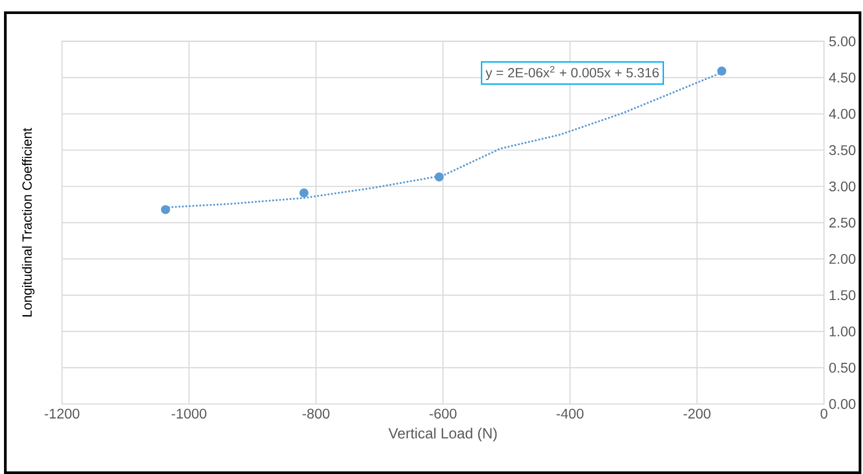  What do you see at coordinates (316, 413) in the screenshot?
I see `x-tick-label: -800` at bounding box center [316, 413].